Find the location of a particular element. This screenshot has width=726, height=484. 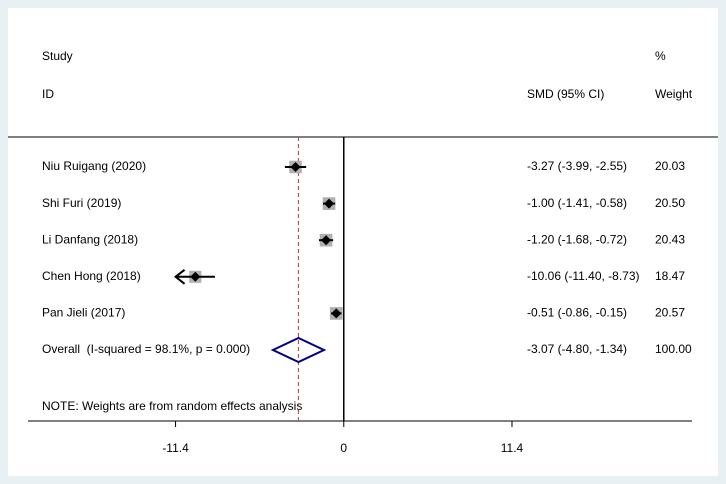

overall-weight-label: 100.00 is located at coordinates (673, 349).